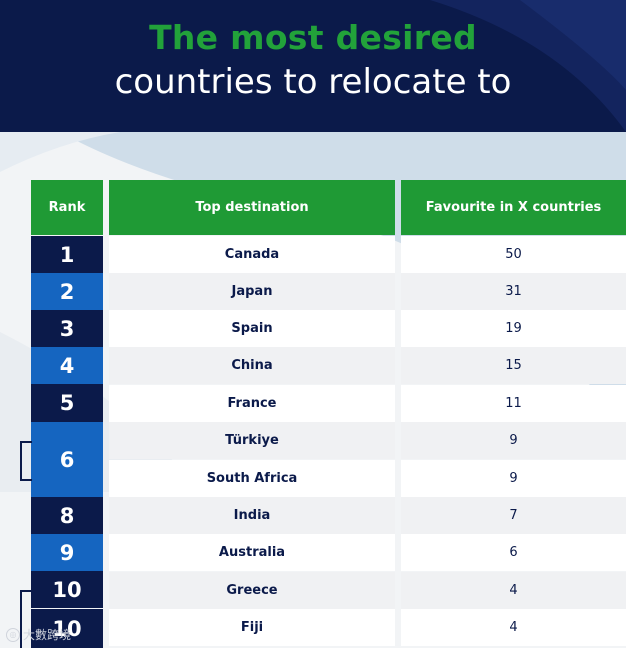 This screenshot has width=626, height=648. Describe the element at coordinates (252, 291) in the screenshot. I see `destination-cell: Japan` at that location.